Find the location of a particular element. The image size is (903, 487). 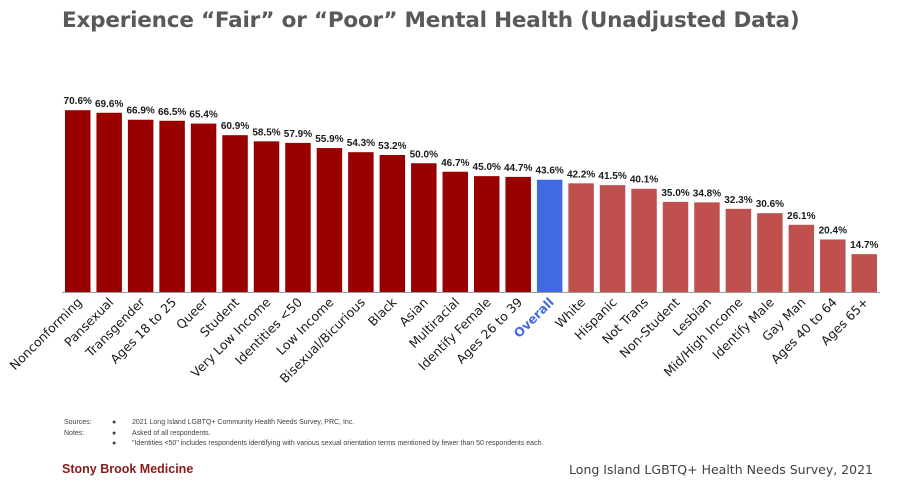

data-label: 41.5% is located at coordinates (612, 176).